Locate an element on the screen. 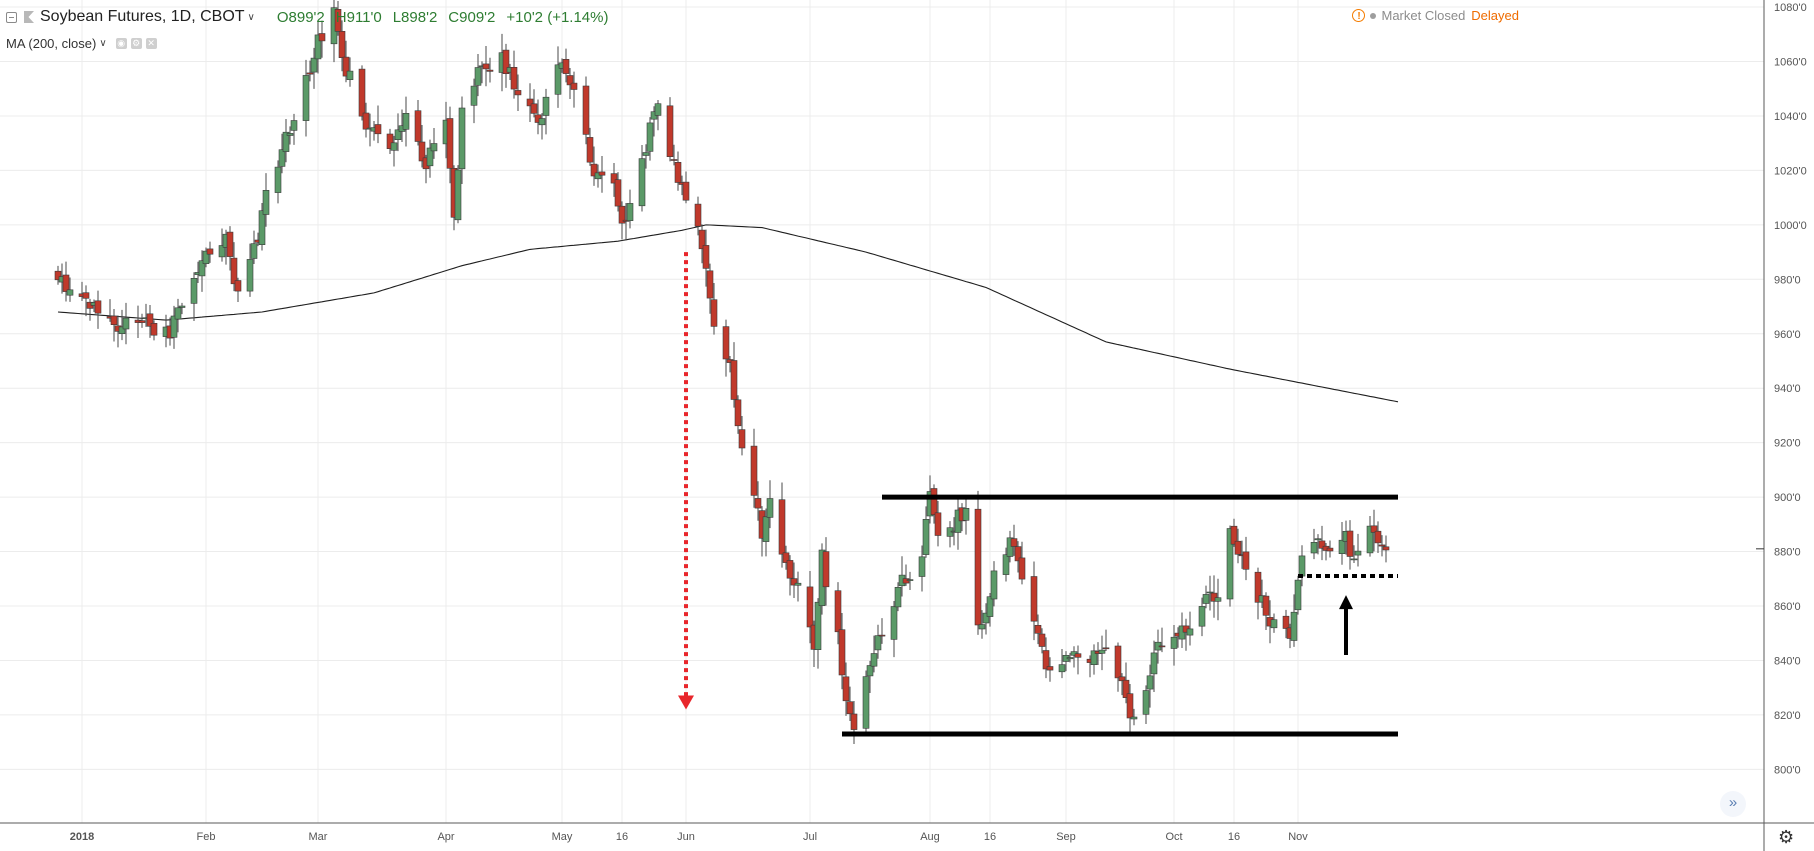 The width and height of the screenshot is (1814, 851). warning-icon: ! is located at coordinates (1359, 15).